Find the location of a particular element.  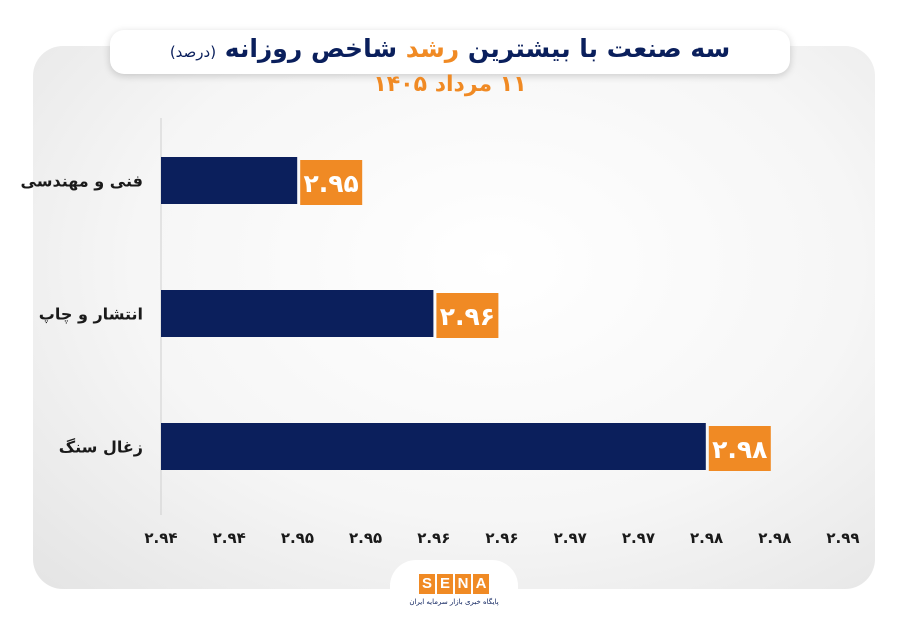

logo-letter: N is located at coordinates (463, 584).